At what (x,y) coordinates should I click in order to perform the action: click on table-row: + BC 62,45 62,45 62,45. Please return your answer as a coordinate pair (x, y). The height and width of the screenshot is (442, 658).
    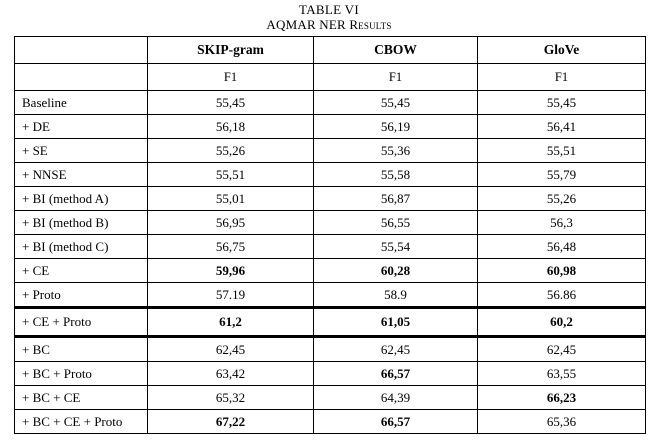
    Looking at the image, I should click on (330, 349).